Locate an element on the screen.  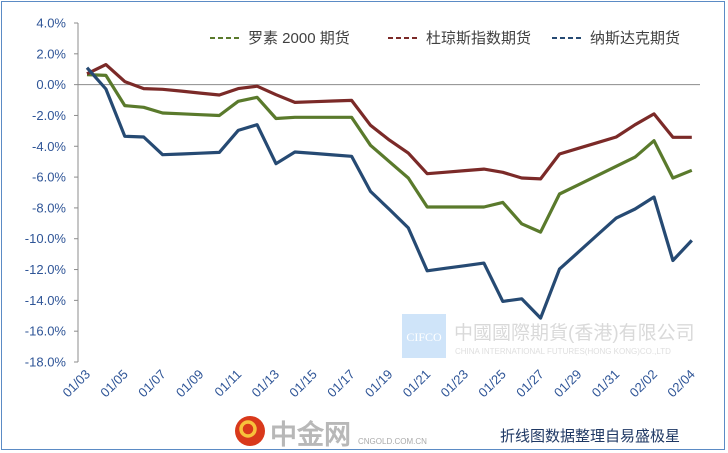
cngold-watermark: 中金网 CNGOLD.COM.CN is located at coordinates (331, 433).